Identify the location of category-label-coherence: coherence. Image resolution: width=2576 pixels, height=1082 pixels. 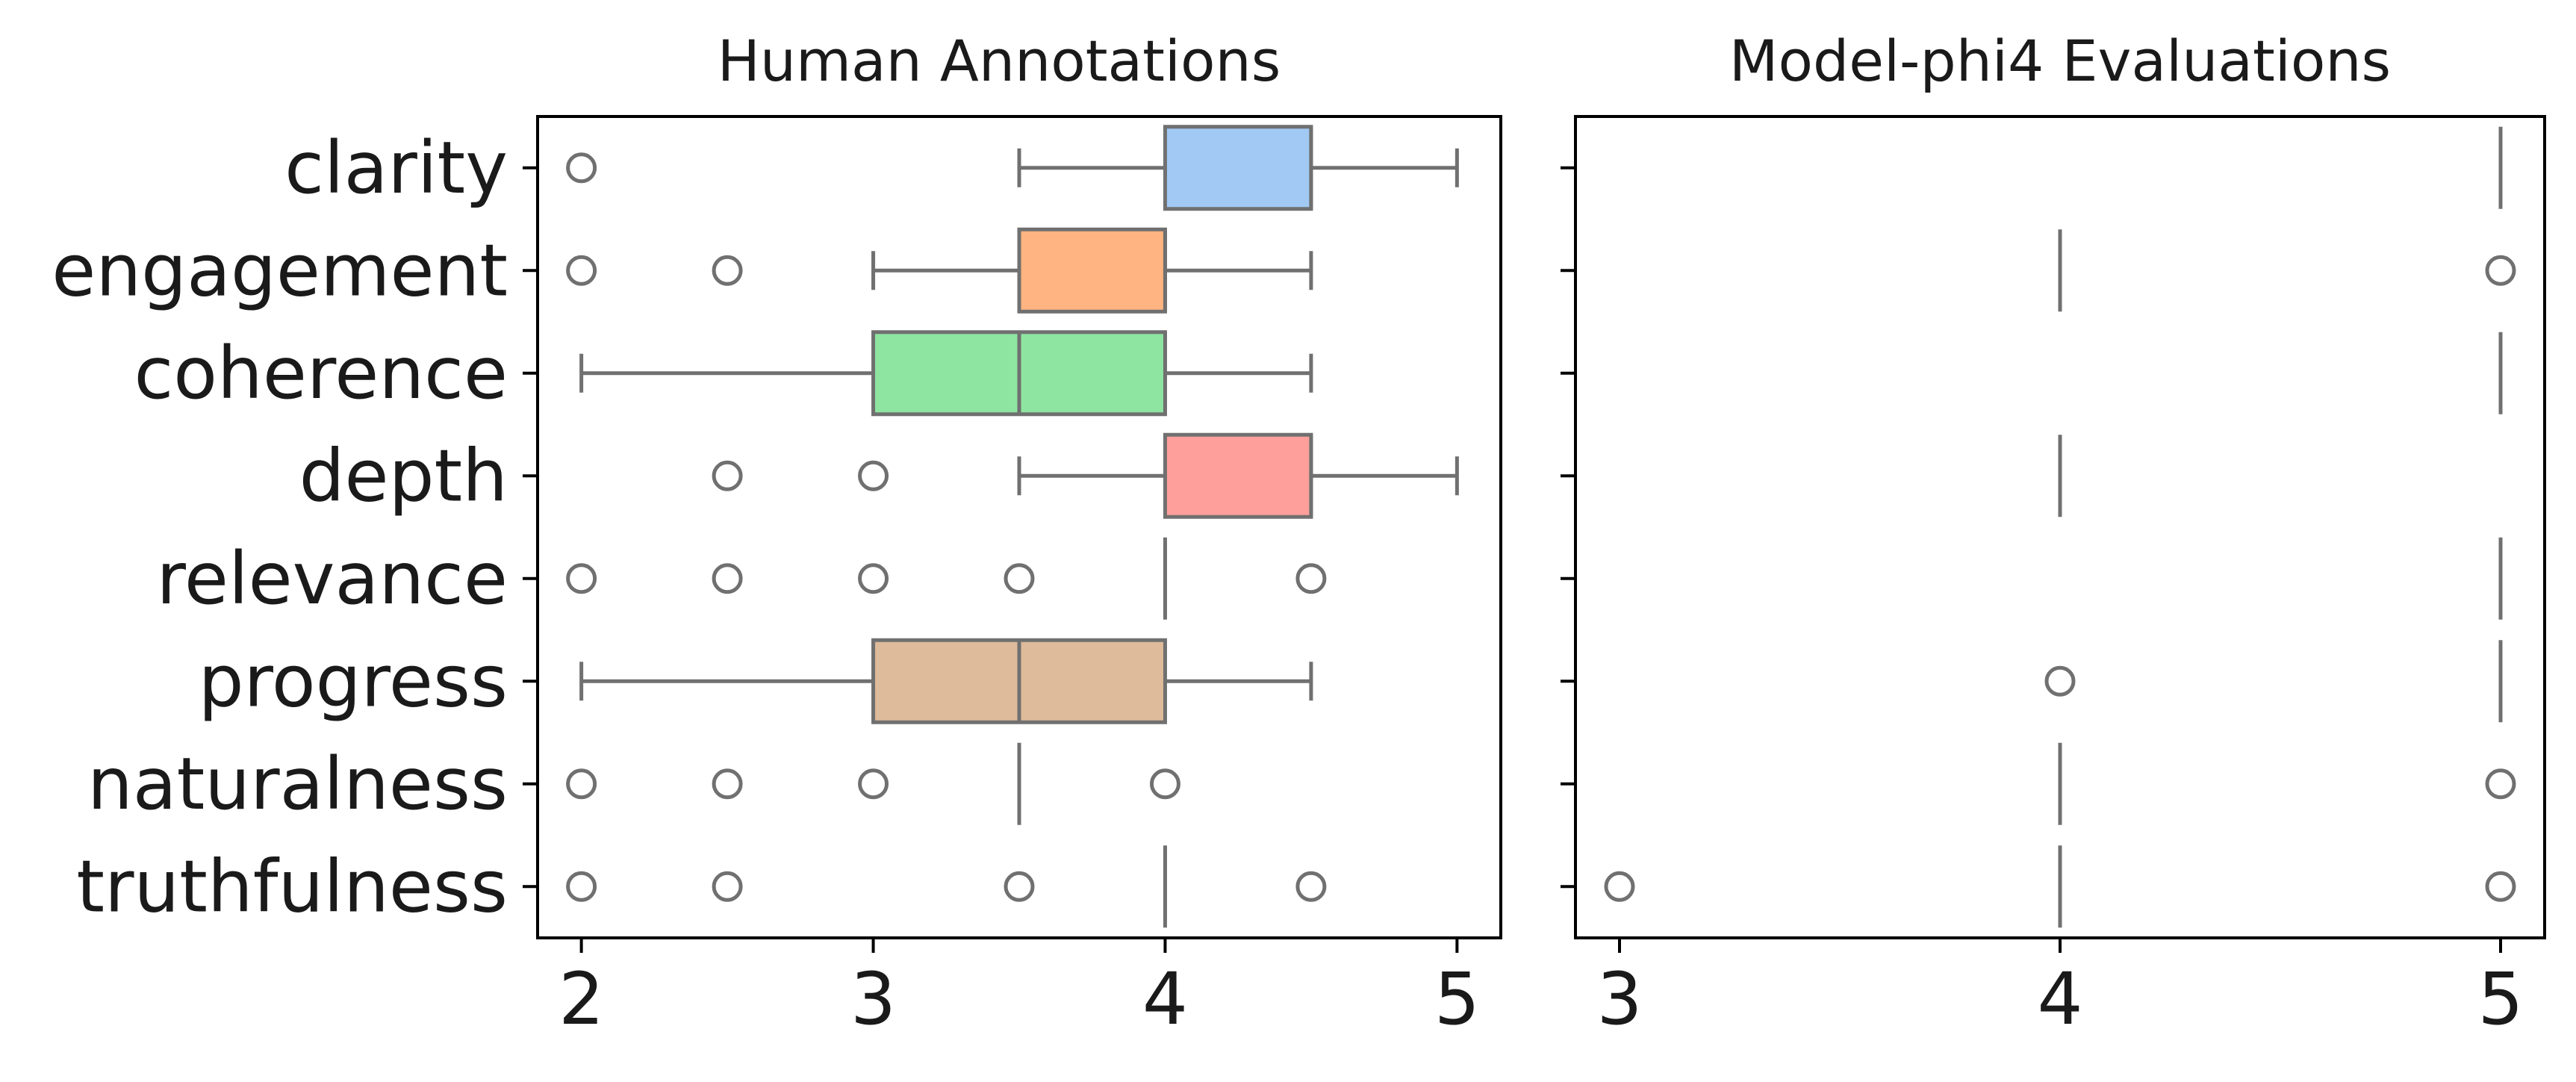
(321, 373).